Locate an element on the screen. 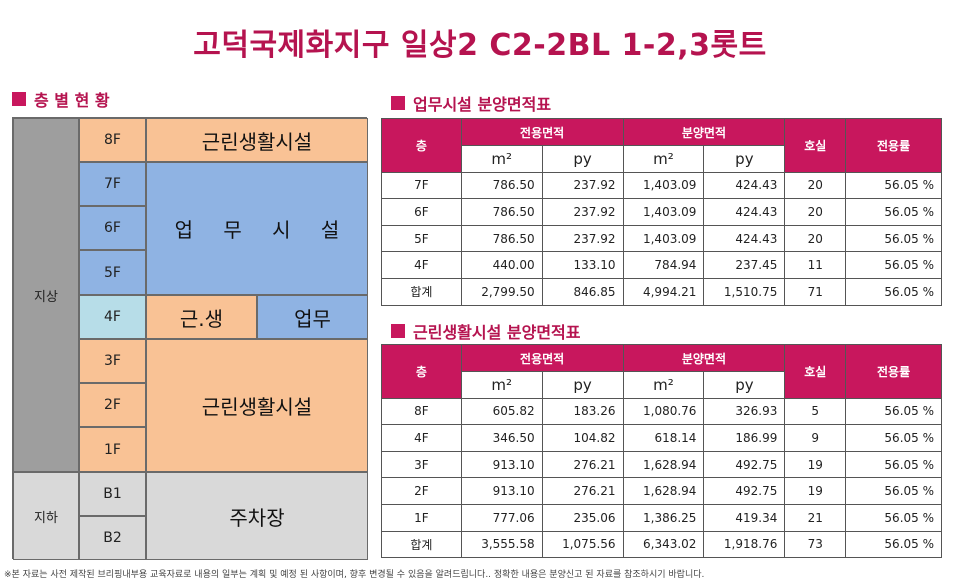  unit-m2: m² is located at coordinates (501, 159).